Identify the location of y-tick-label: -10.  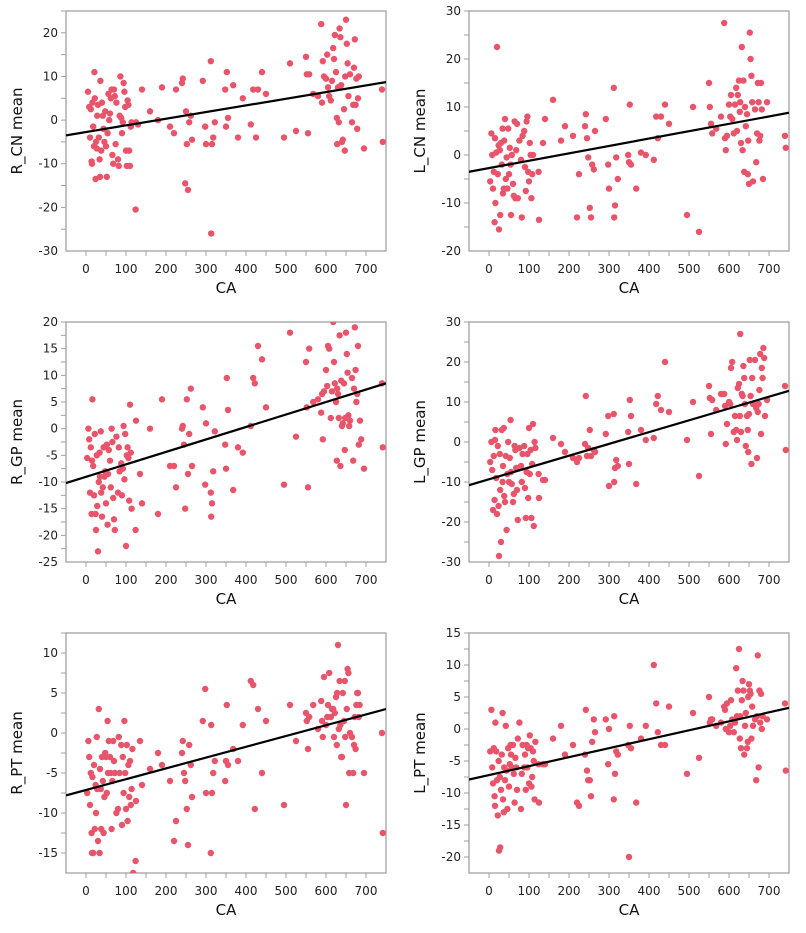
(451, 203).